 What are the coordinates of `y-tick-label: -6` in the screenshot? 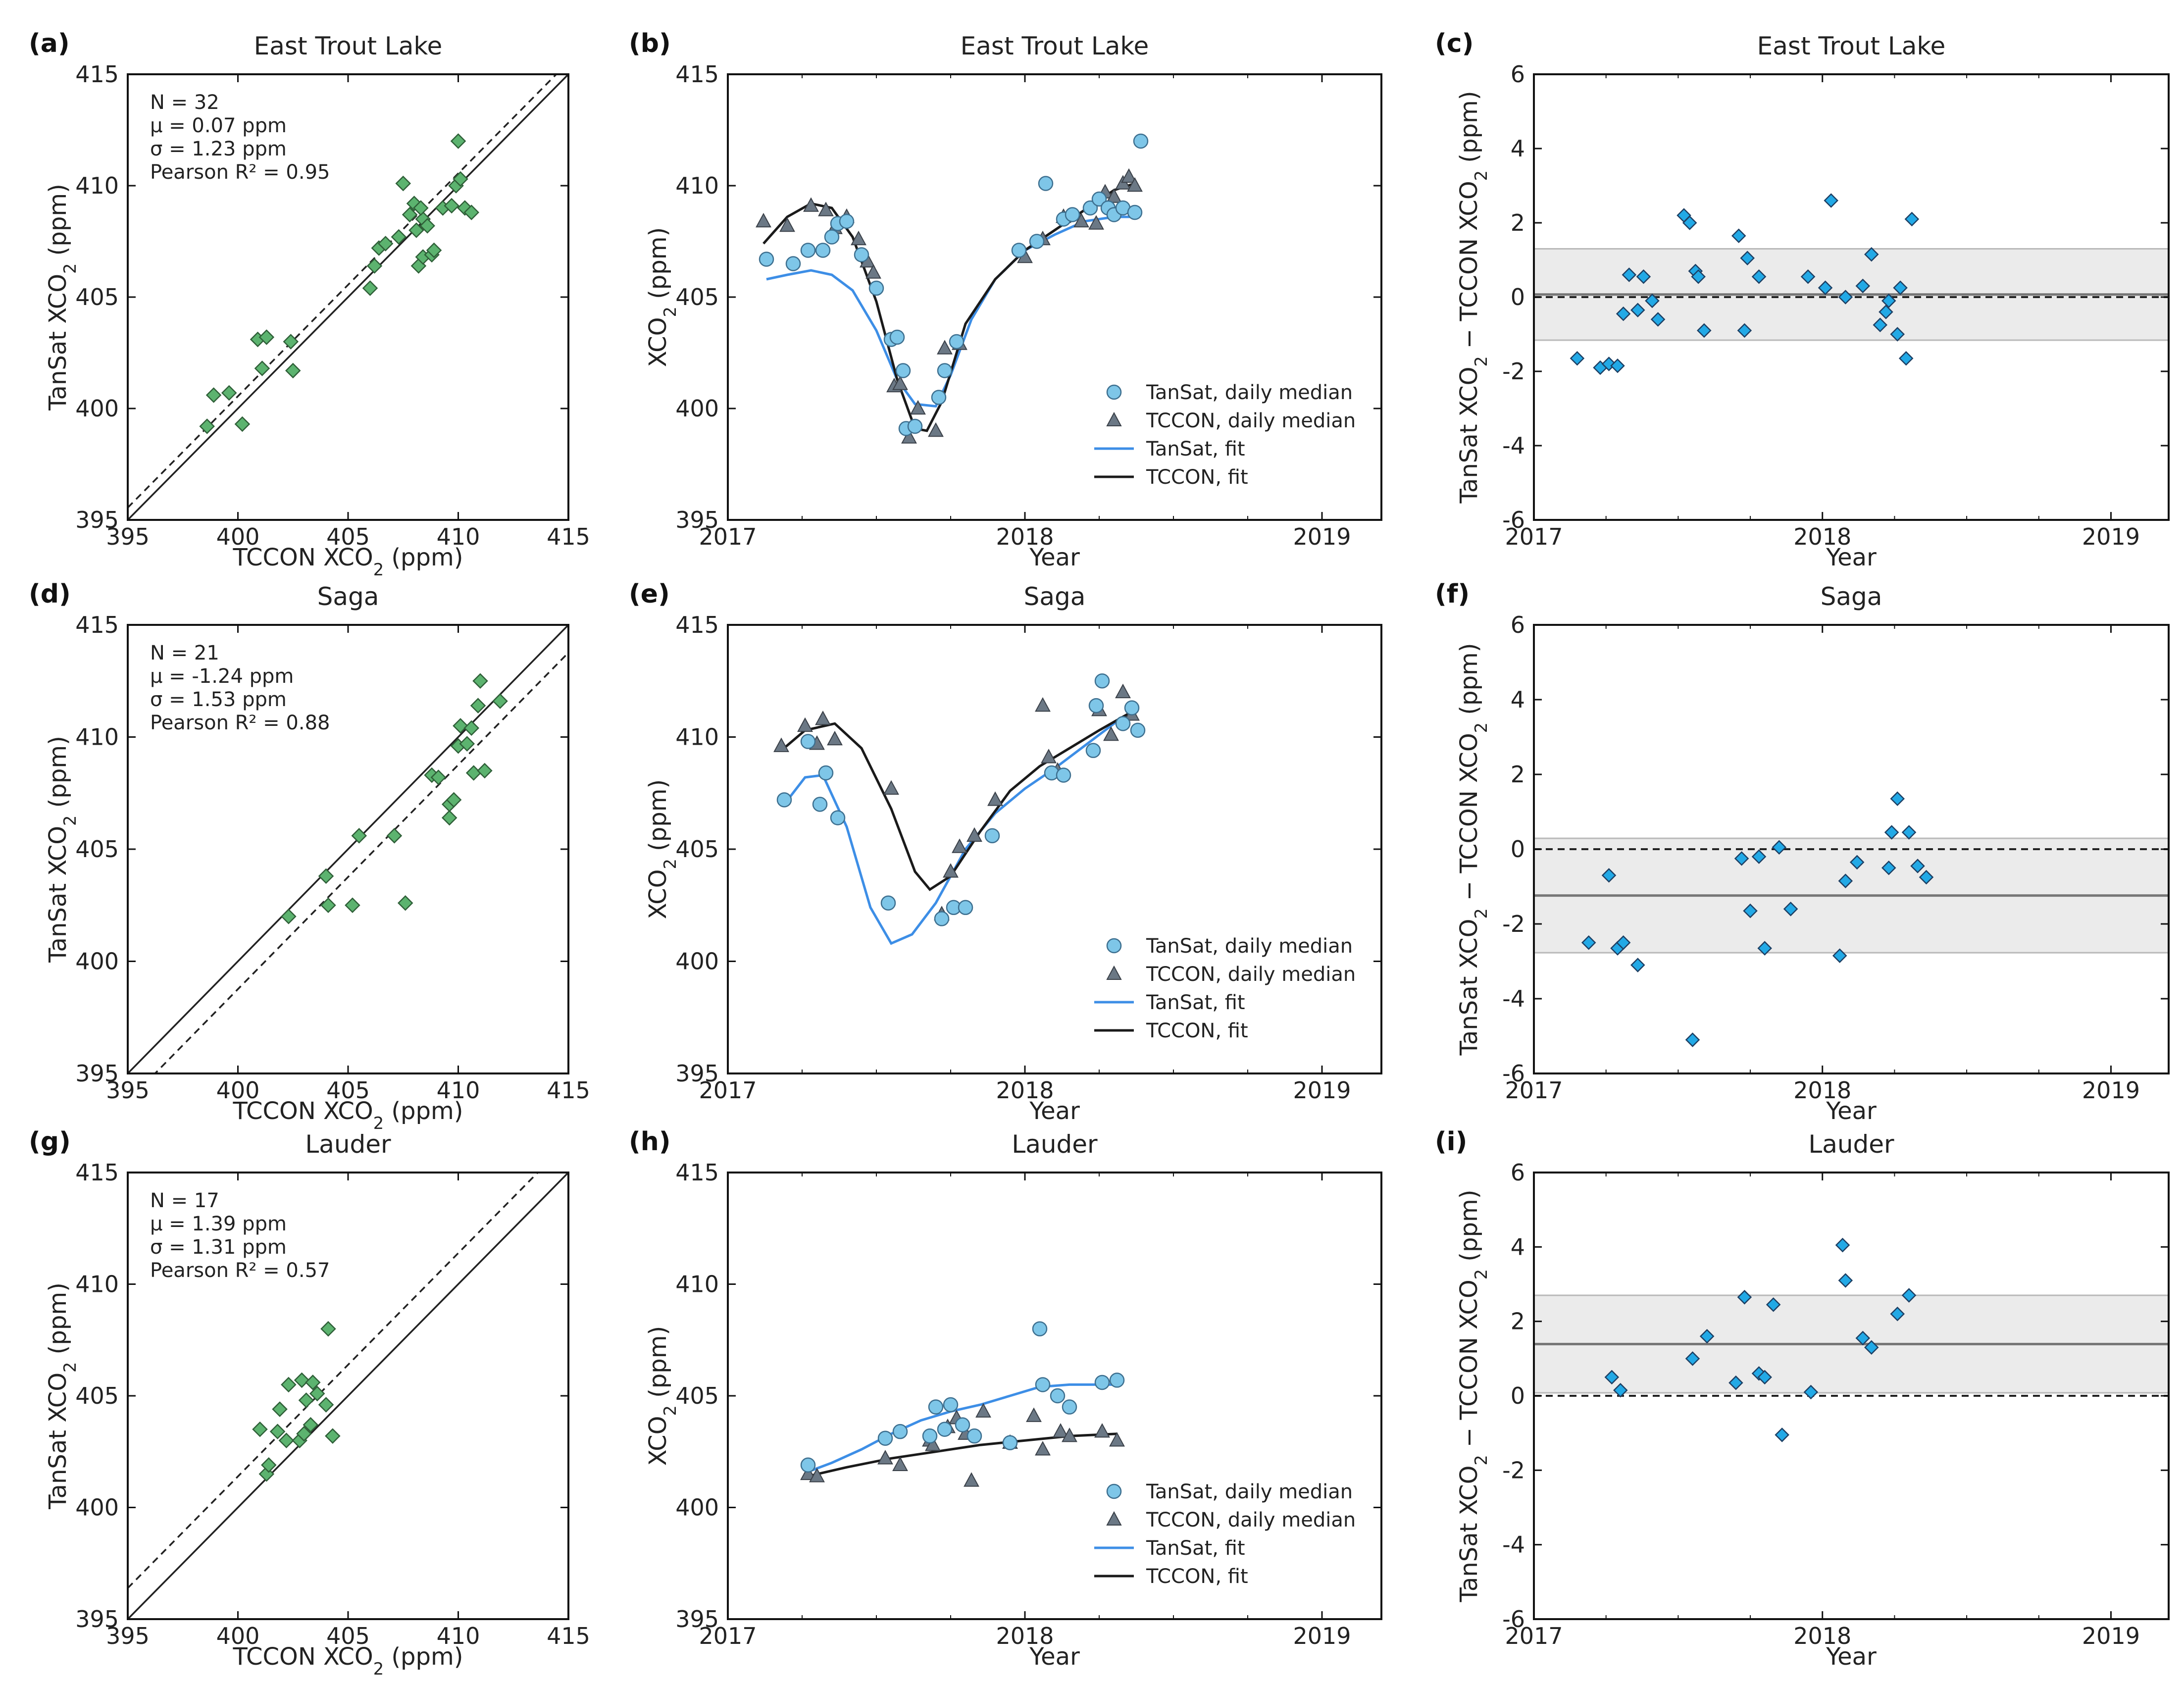 It's located at (1513, 520).